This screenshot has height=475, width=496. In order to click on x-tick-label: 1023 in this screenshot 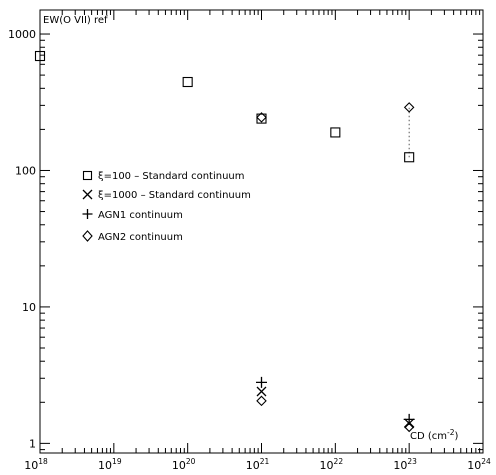, I will do `click(405, 464)`.